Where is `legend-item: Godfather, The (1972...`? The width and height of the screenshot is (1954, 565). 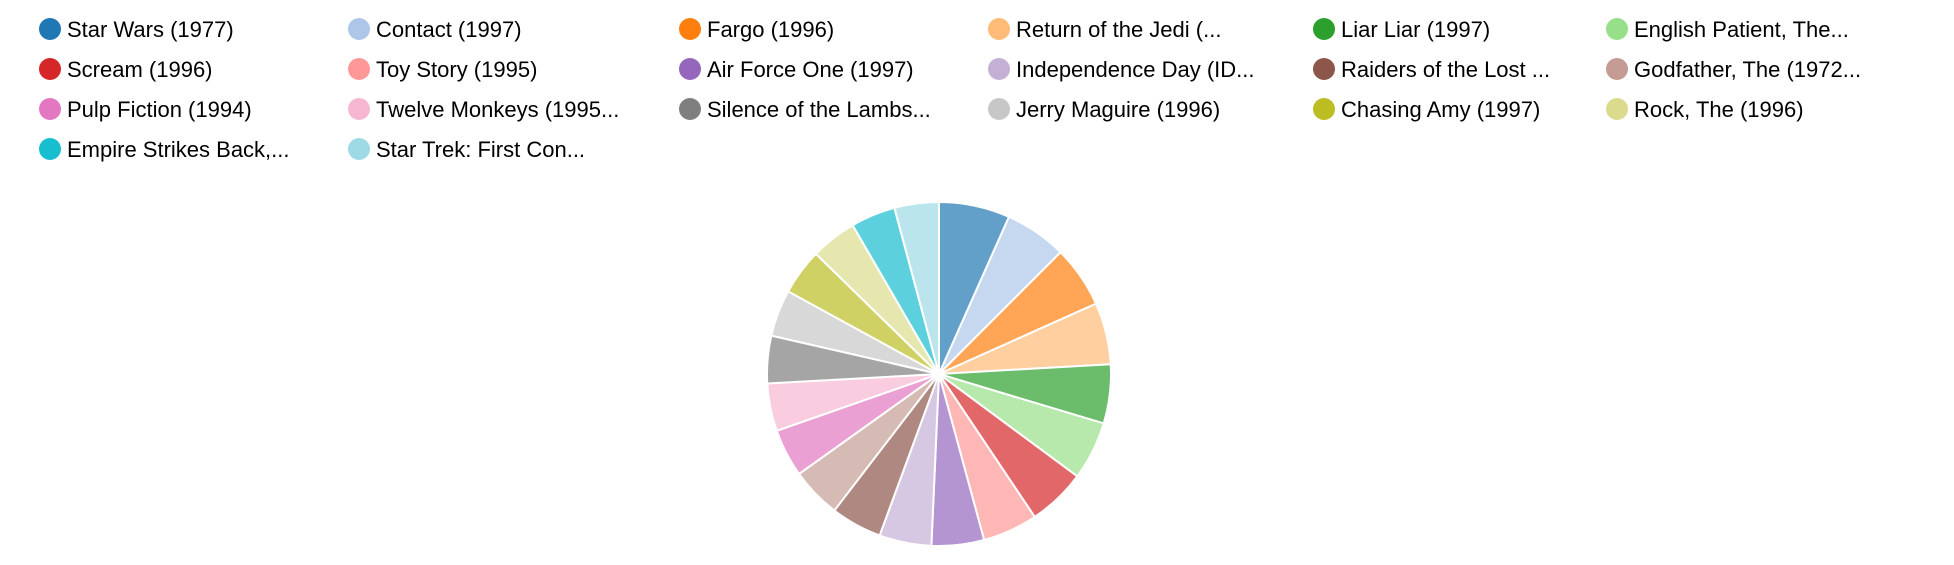
legend-item: Godfather, The (1972... is located at coordinates (1733, 69).